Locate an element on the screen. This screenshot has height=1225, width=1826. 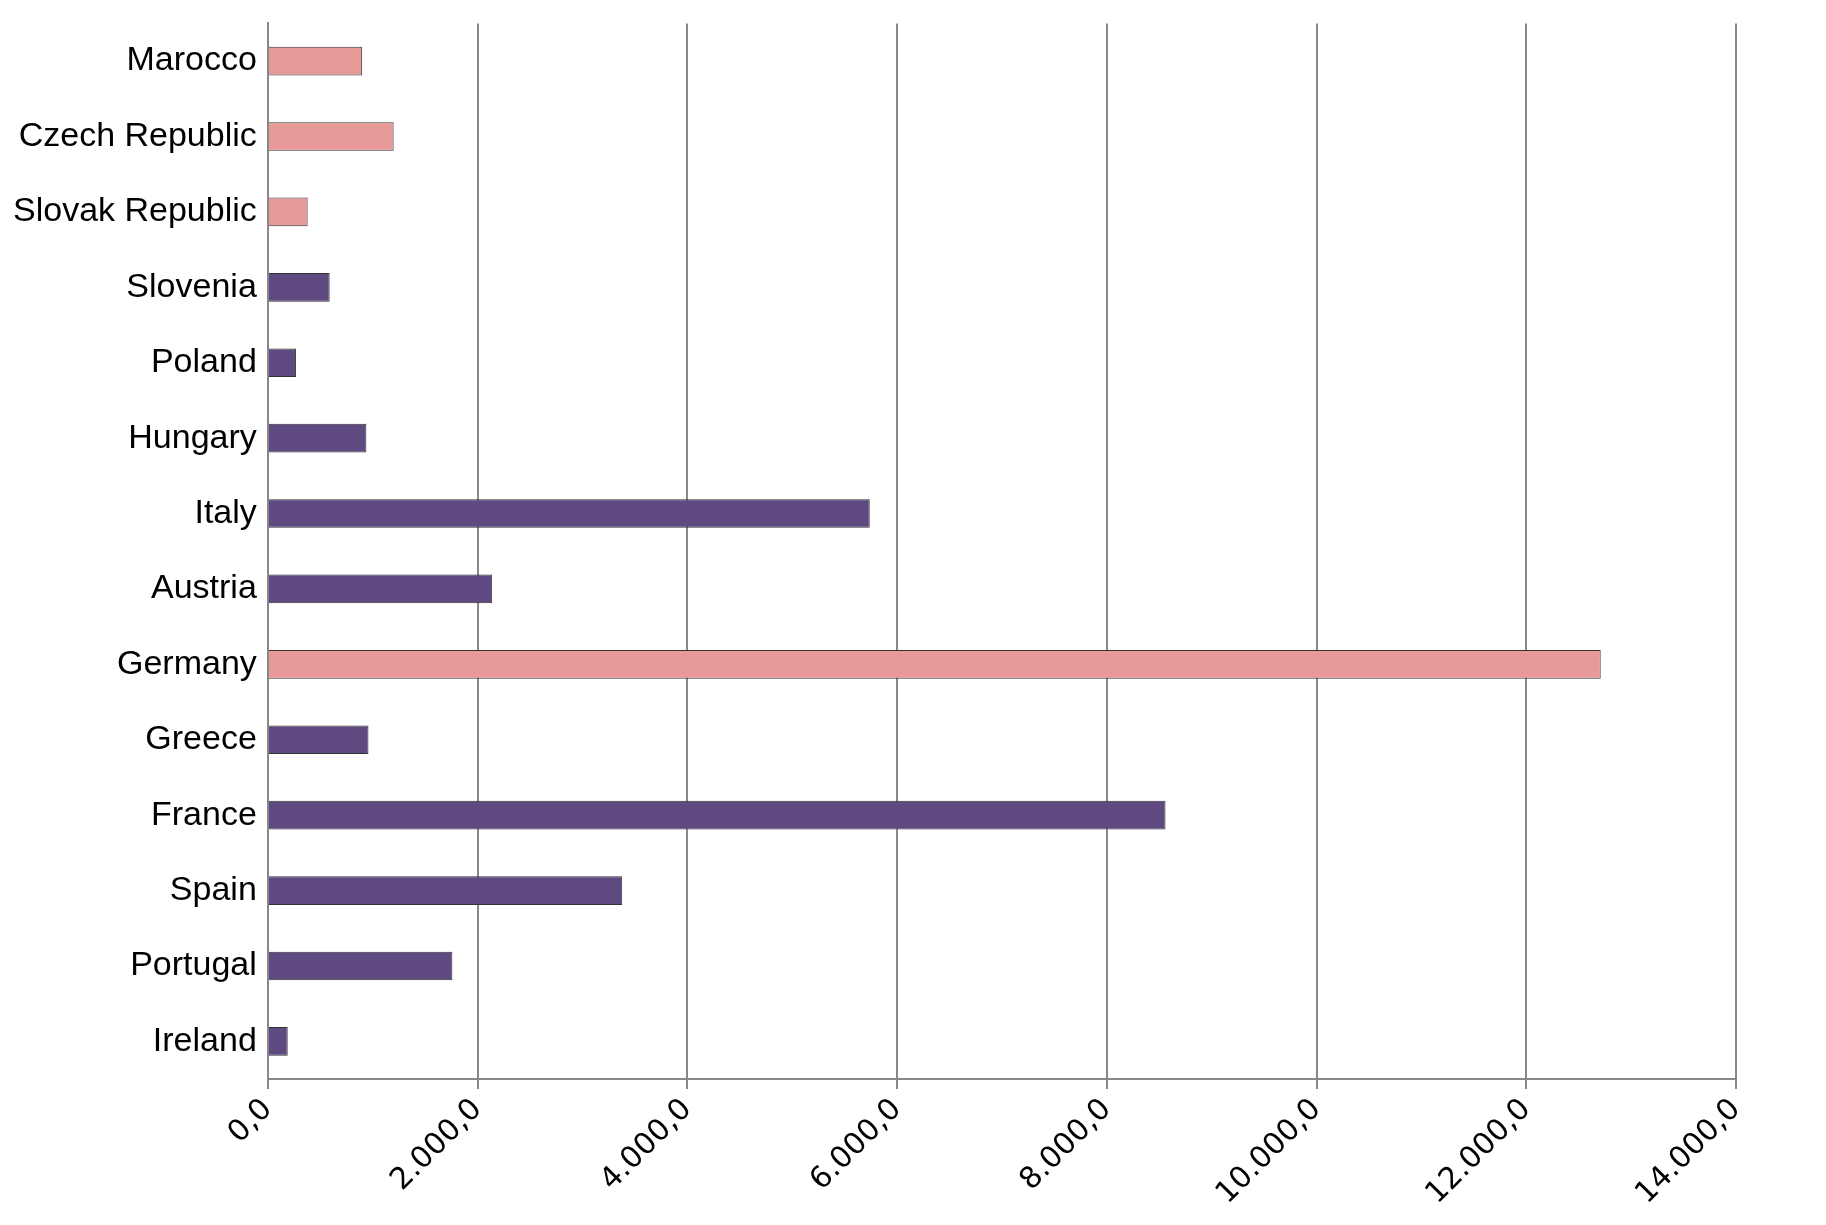
y-tick-label: Greece is located at coordinates (201, 737).